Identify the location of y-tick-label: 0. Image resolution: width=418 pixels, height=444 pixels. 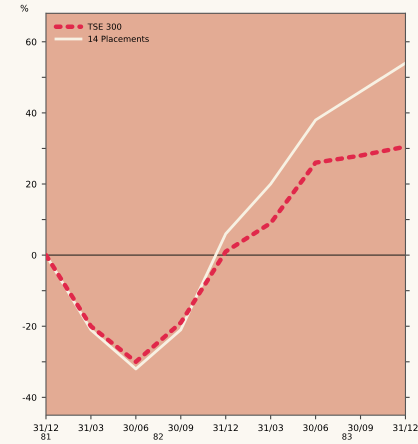
(34, 255).